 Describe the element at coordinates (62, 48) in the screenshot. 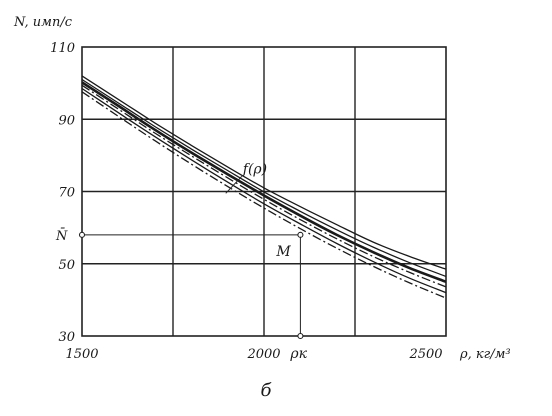

I see `y-tick-label: 110` at that location.